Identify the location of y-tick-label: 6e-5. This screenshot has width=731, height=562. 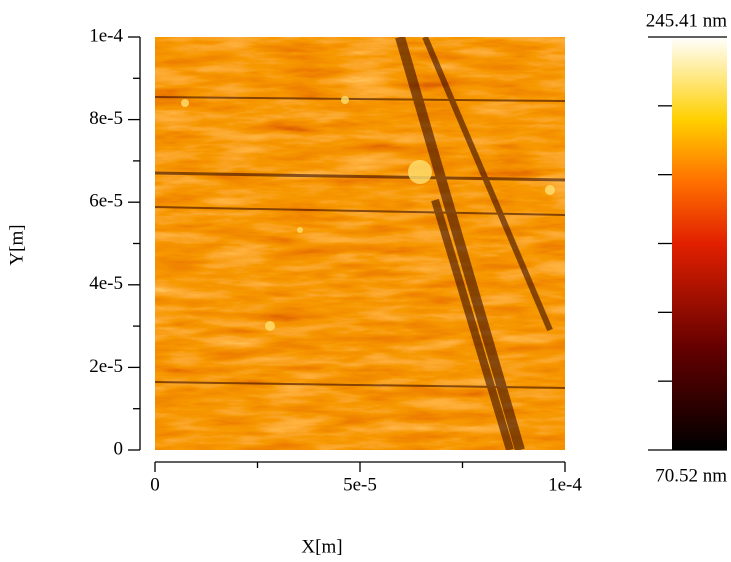
(106, 201).